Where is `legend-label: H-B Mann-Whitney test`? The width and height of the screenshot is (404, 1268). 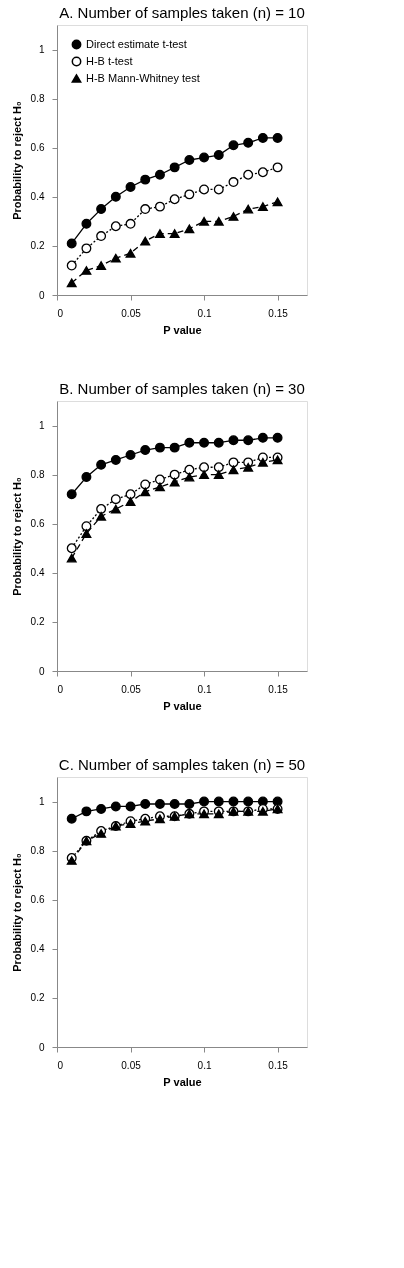 legend-label: H-B Mann-Whitney test is located at coordinates (143, 77).